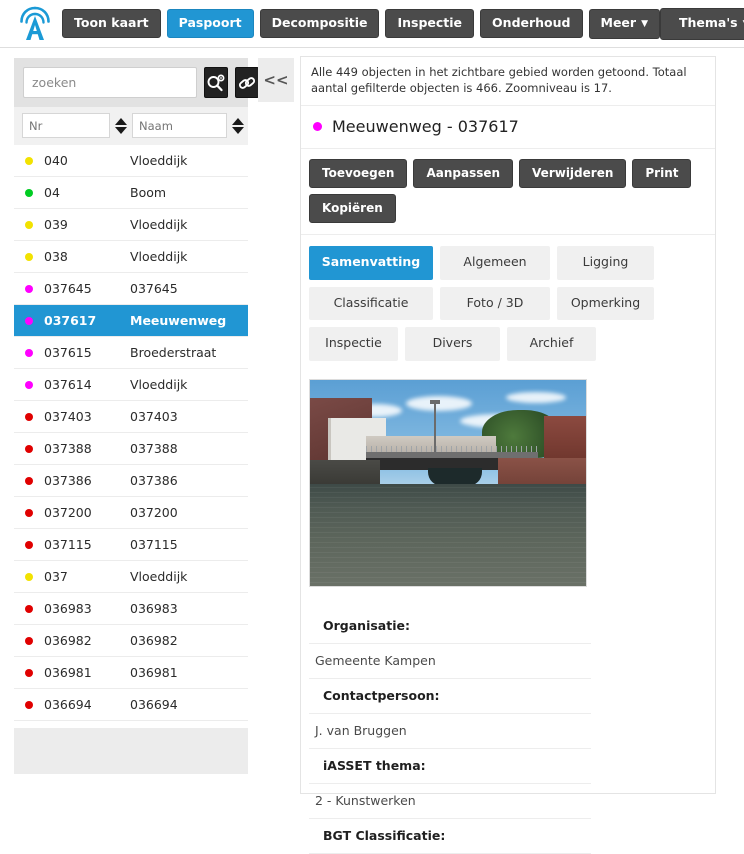  I want to click on water-ripples-shape, so click(448, 534).